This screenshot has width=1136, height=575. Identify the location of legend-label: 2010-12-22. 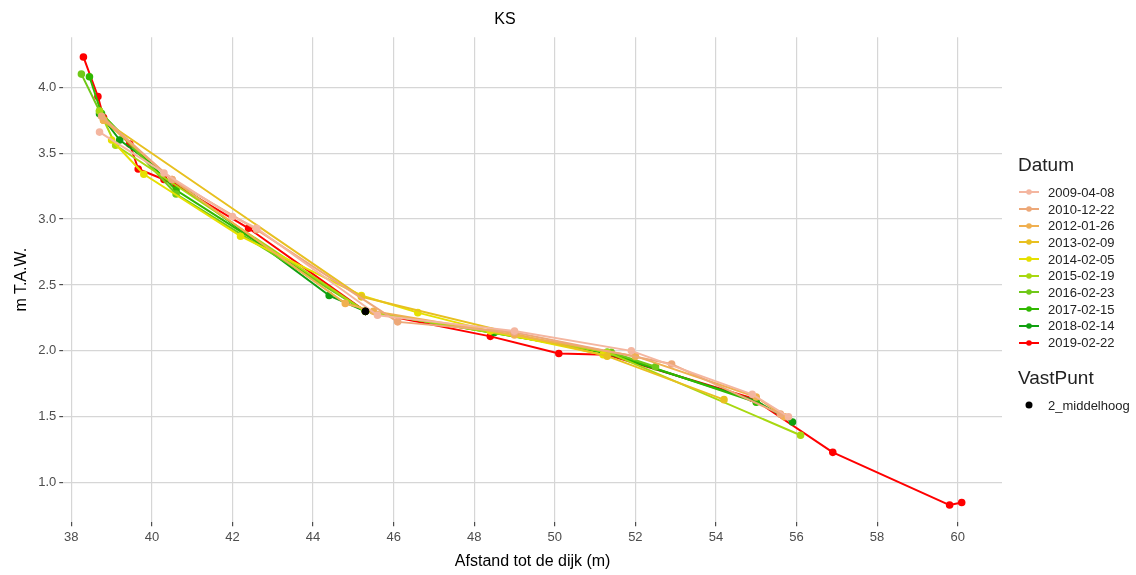
(1081, 209).